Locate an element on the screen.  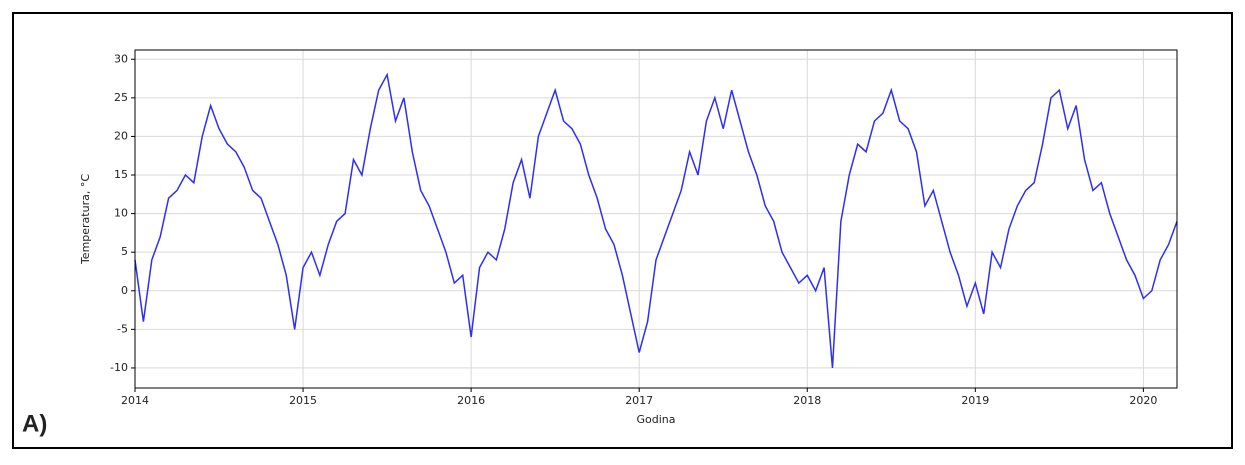
x-tick-label: 2018 is located at coordinates (807, 400).